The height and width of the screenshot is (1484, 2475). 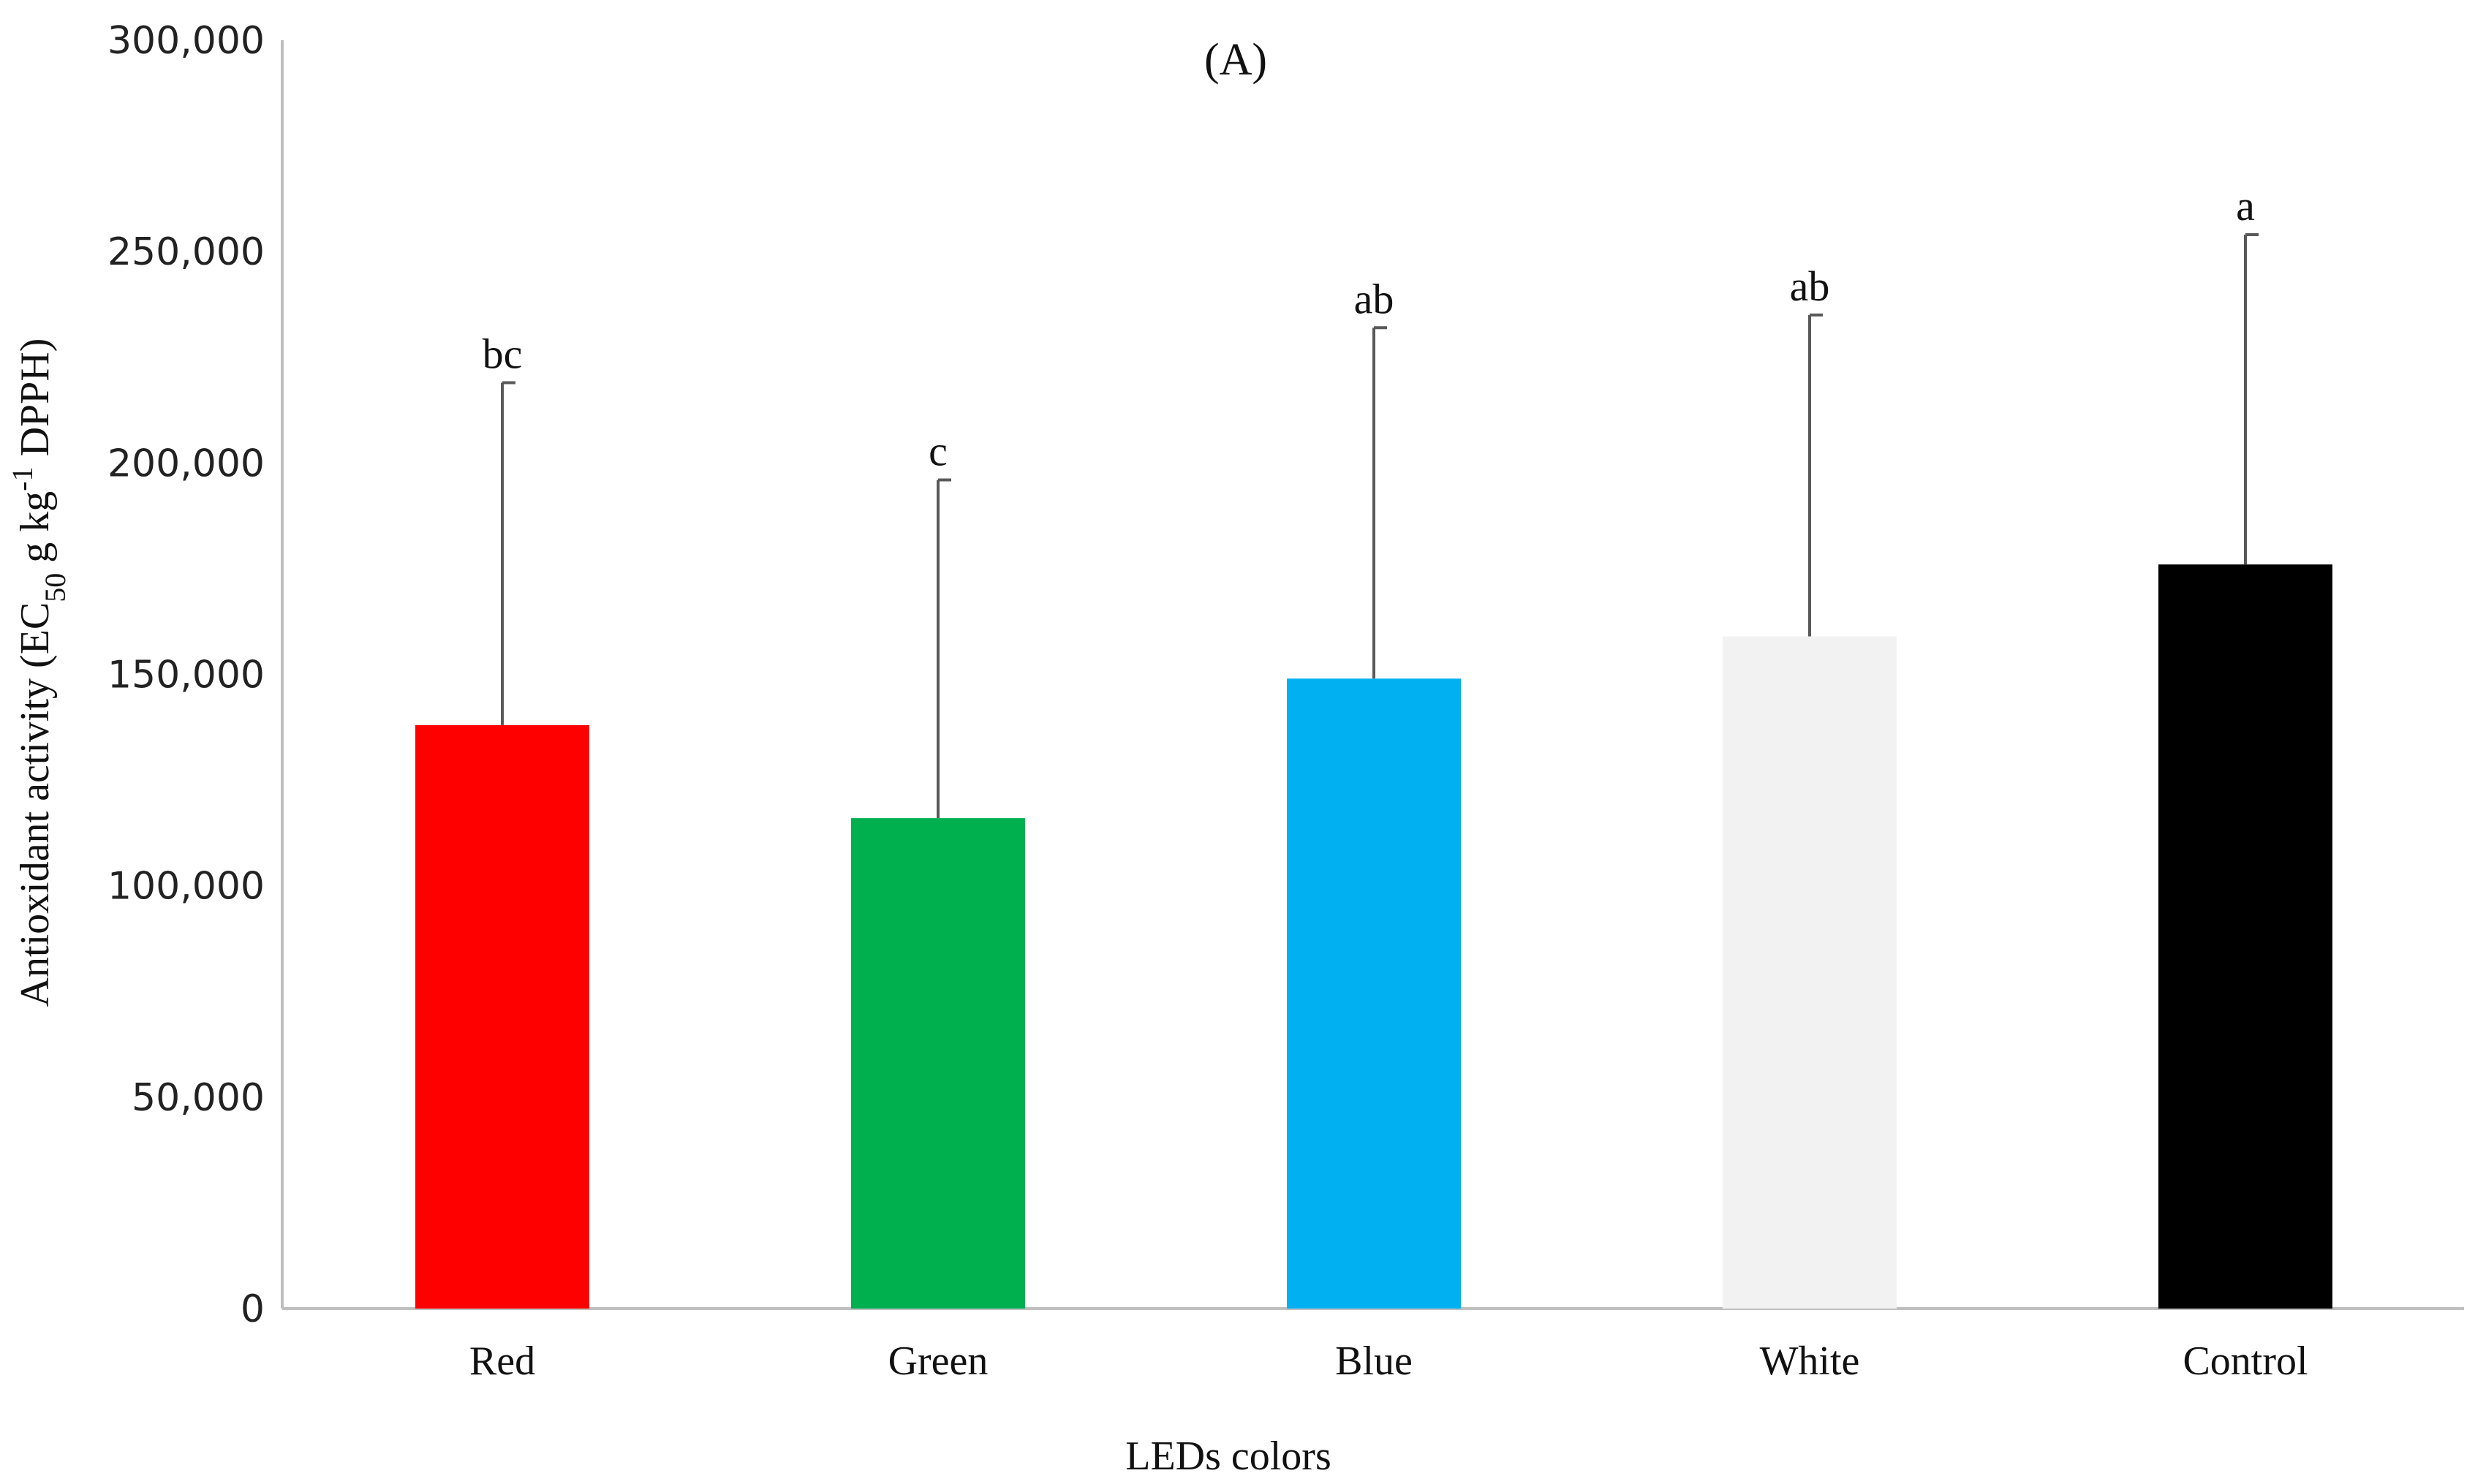 I want to click on significance-label-red: bc, so click(x=503, y=353).